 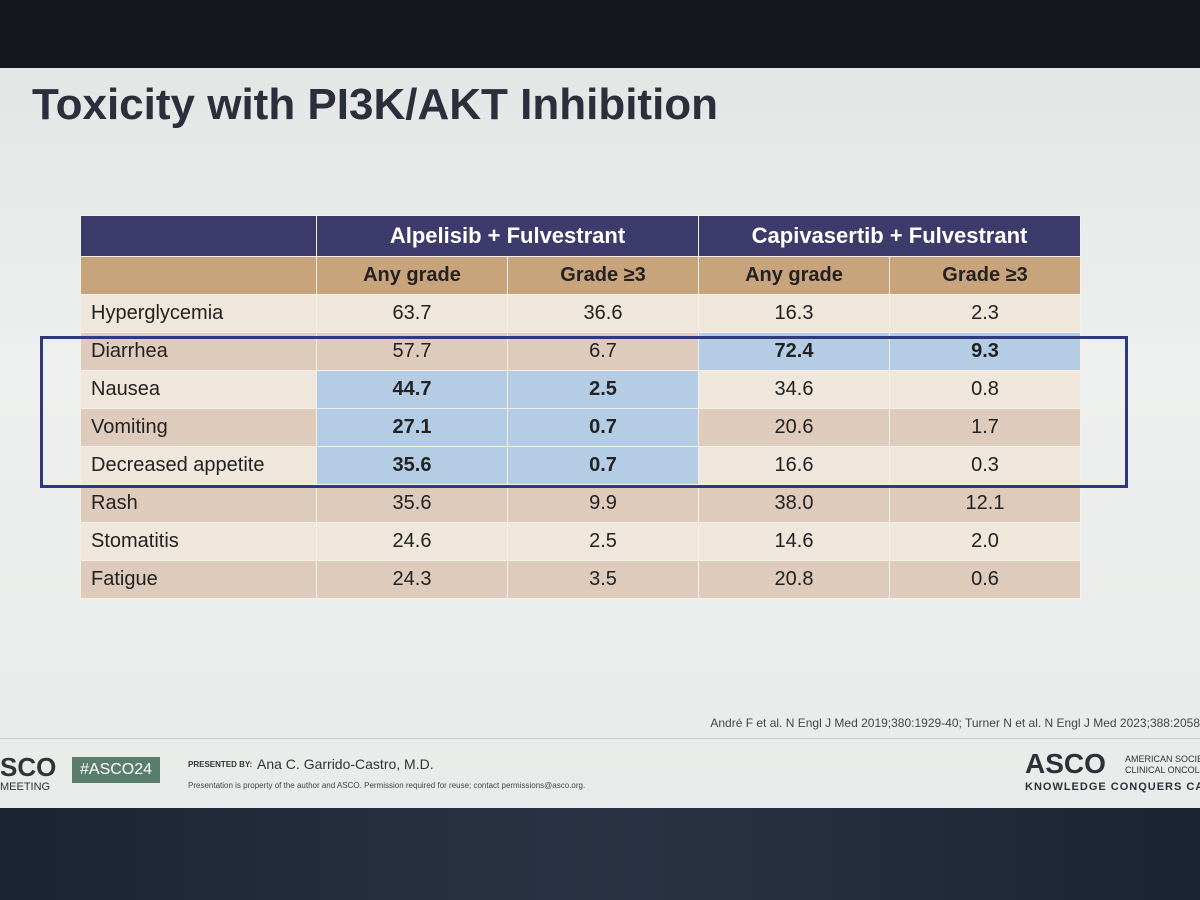 I want to click on table-row: Vomiting 27.1 0.7 20.6 1.7, so click(x=580, y=427).